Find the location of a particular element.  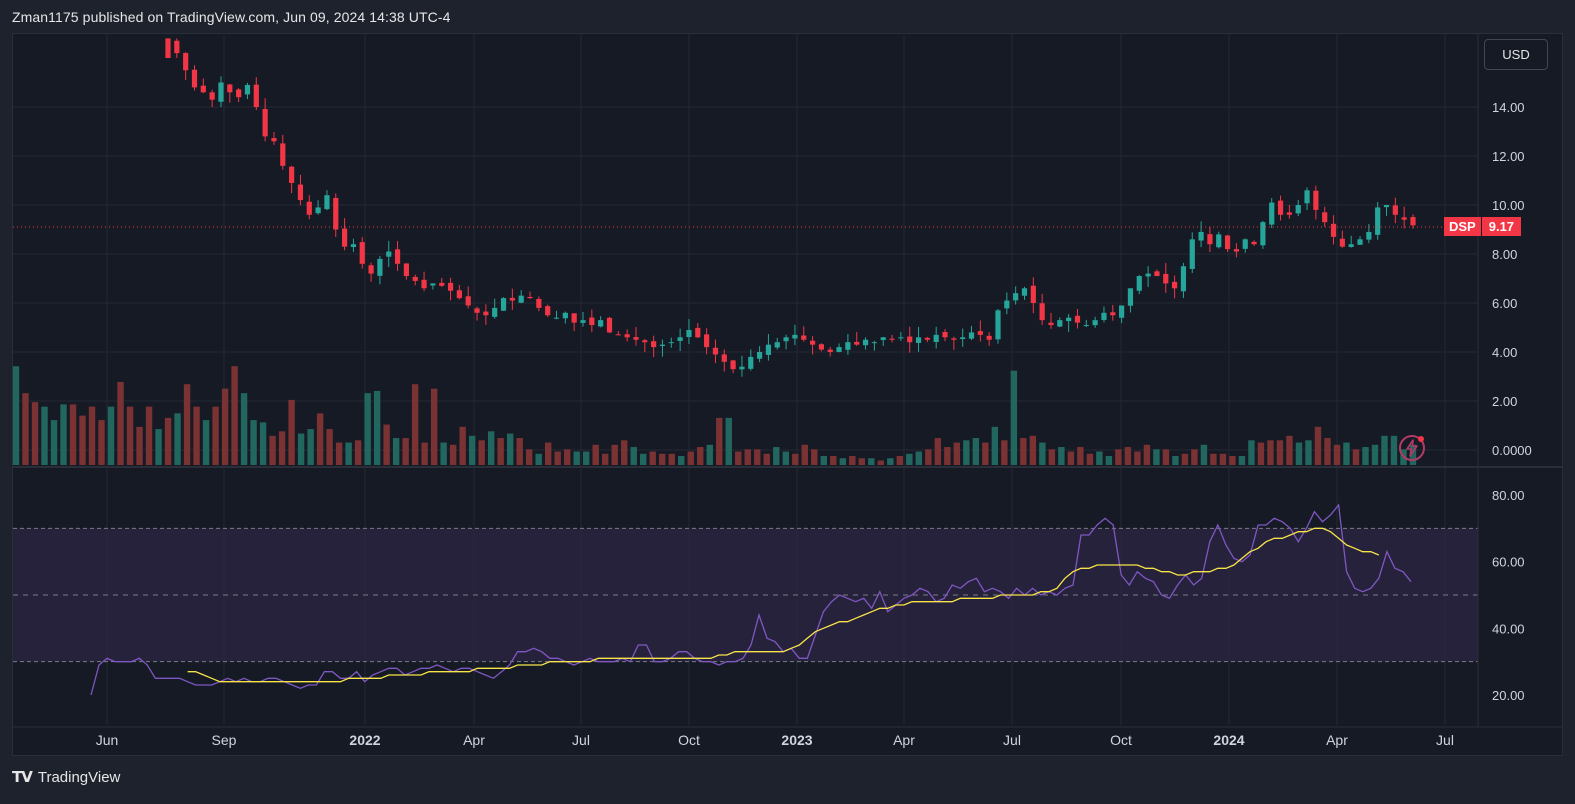

lightning-alert-icon is located at coordinates (1412, 448).